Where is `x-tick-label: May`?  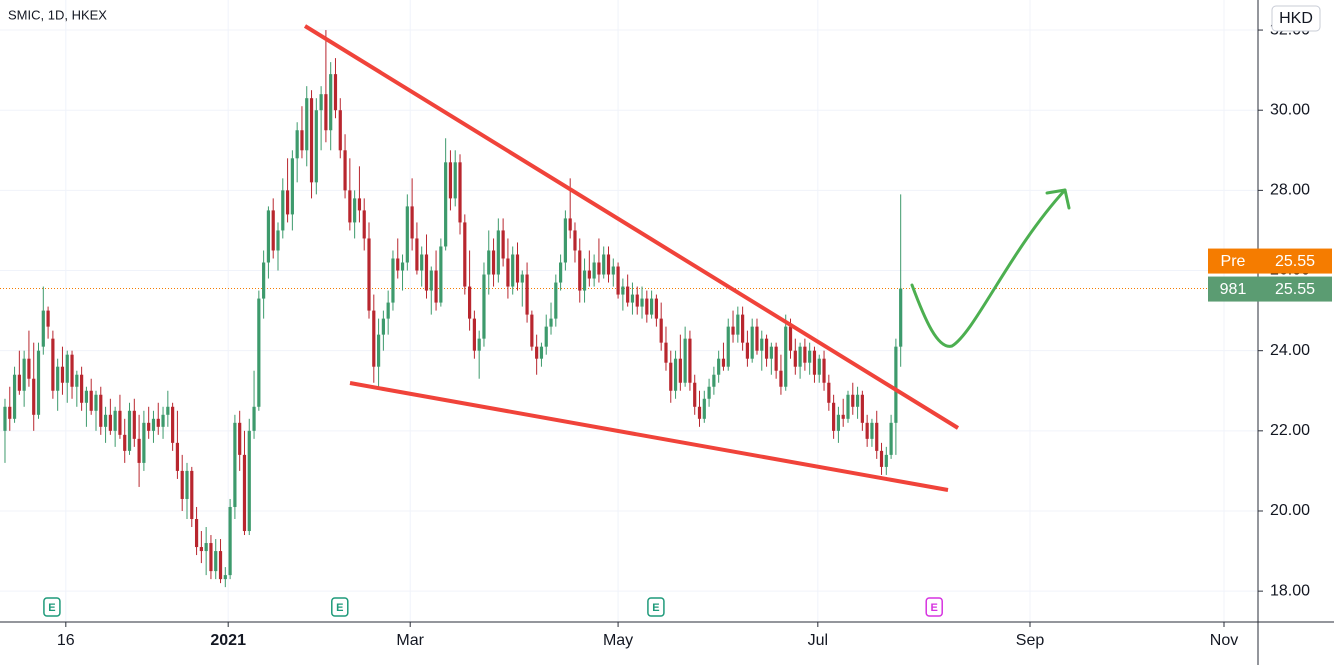 x-tick-label: May is located at coordinates (618, 640).